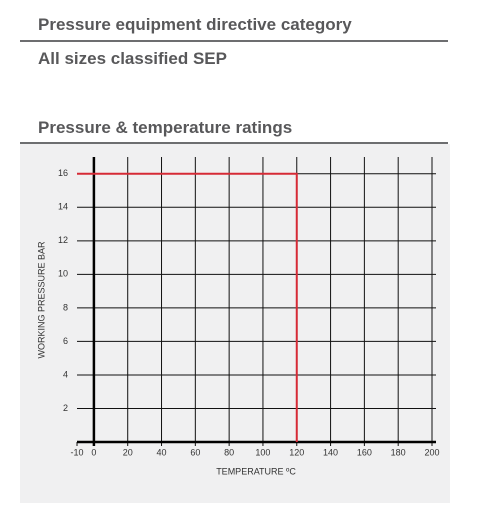  I want to click on x-tick-label: 100, so click(262, 452).